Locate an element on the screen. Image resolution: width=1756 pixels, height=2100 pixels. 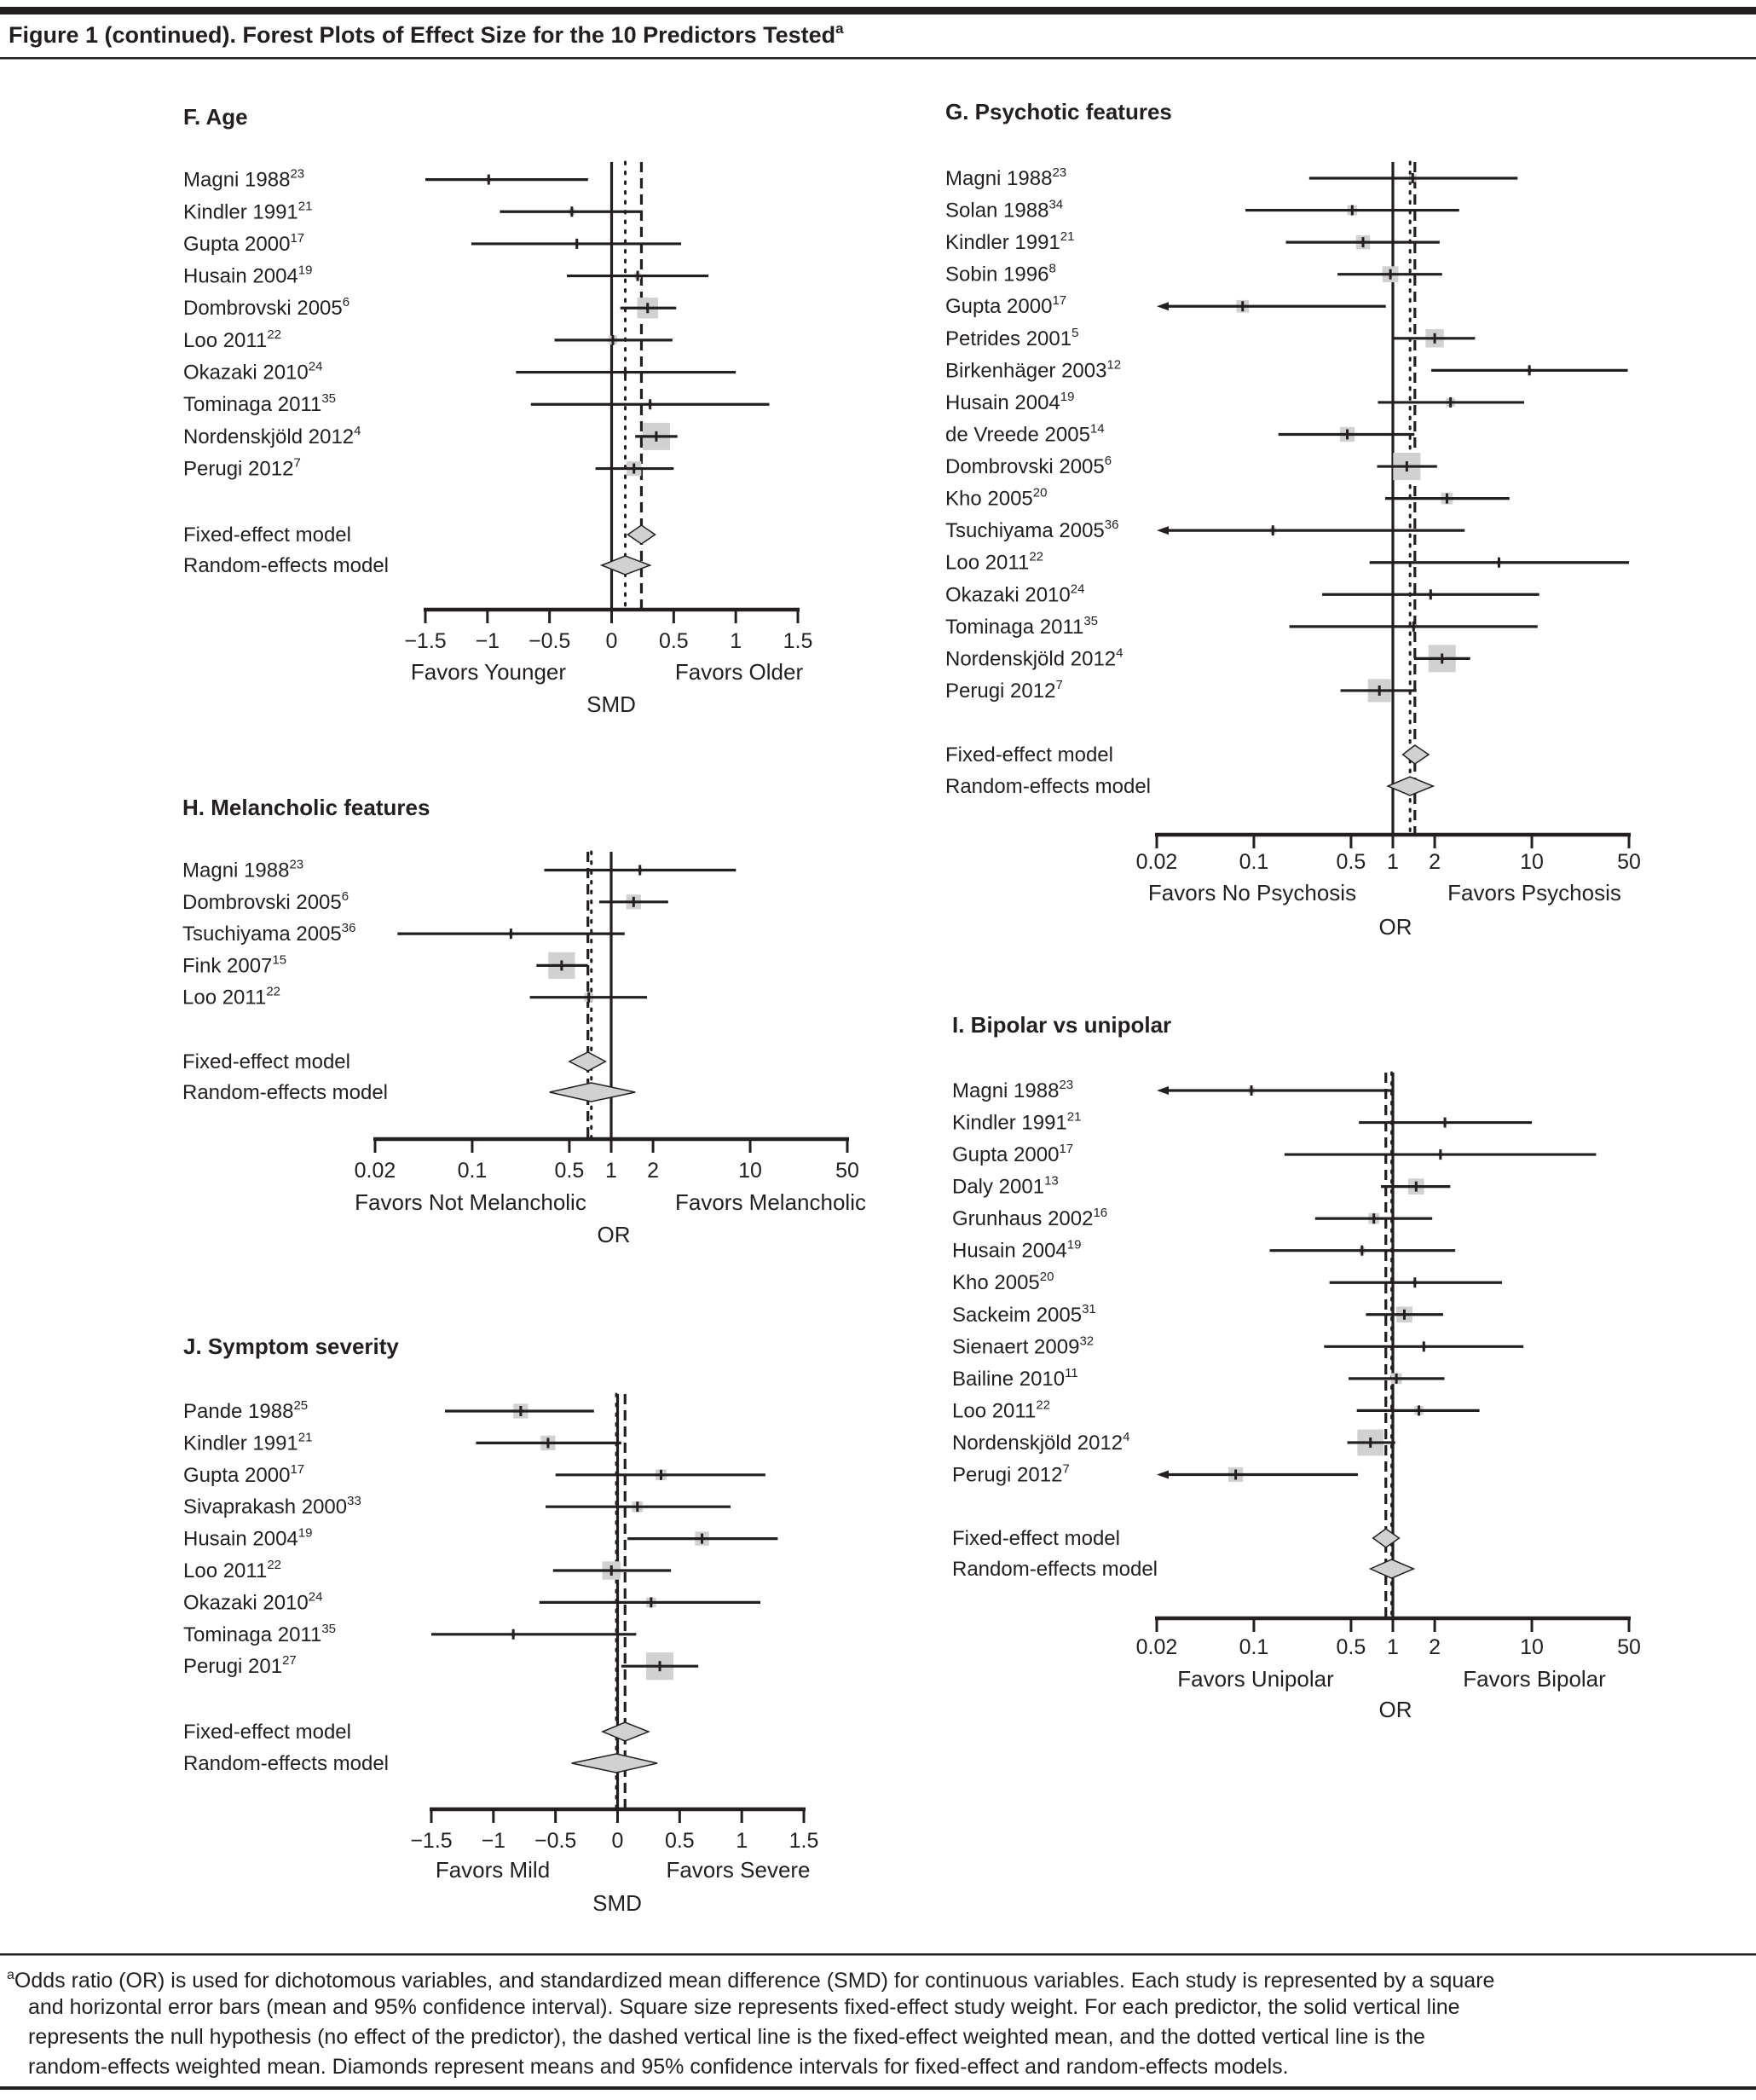
study-ref-sup: 36 is located at coordinates (1112, 525).